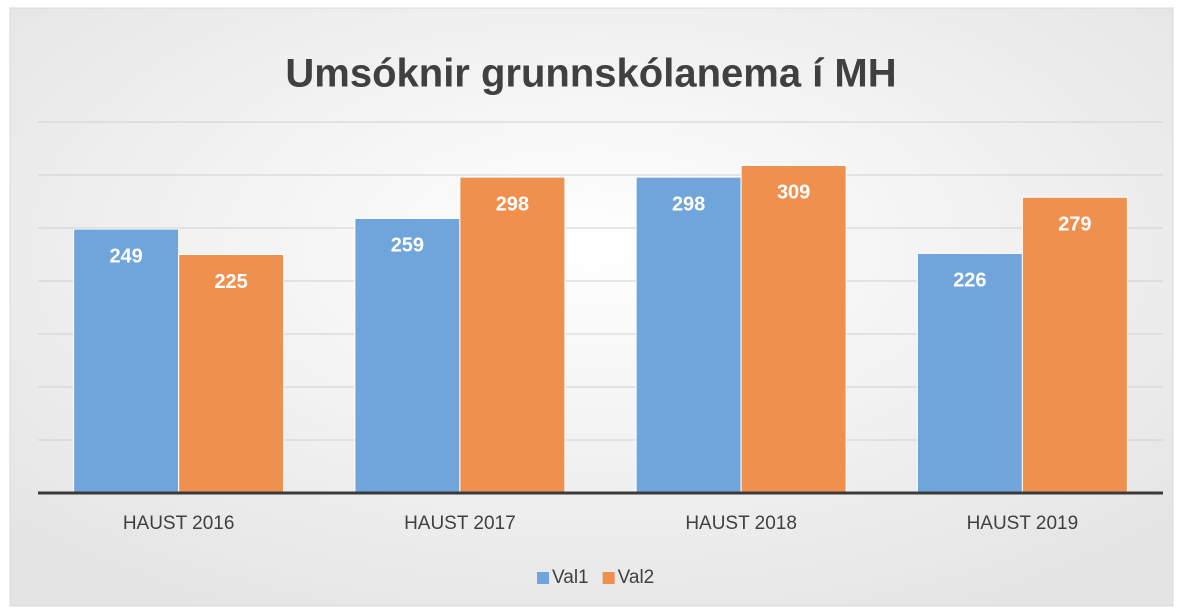 The height and width of the screenshot is (611, 1183). Describe the element at coordinates (590, 74) in the screenshot. I see `chart-title: Umsóknir grunnskólanema í MH` at that location.